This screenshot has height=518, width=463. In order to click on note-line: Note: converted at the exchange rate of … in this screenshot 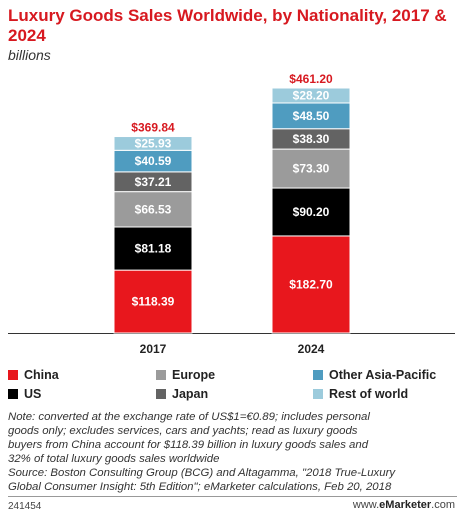, I will do `click(189, 417)`.